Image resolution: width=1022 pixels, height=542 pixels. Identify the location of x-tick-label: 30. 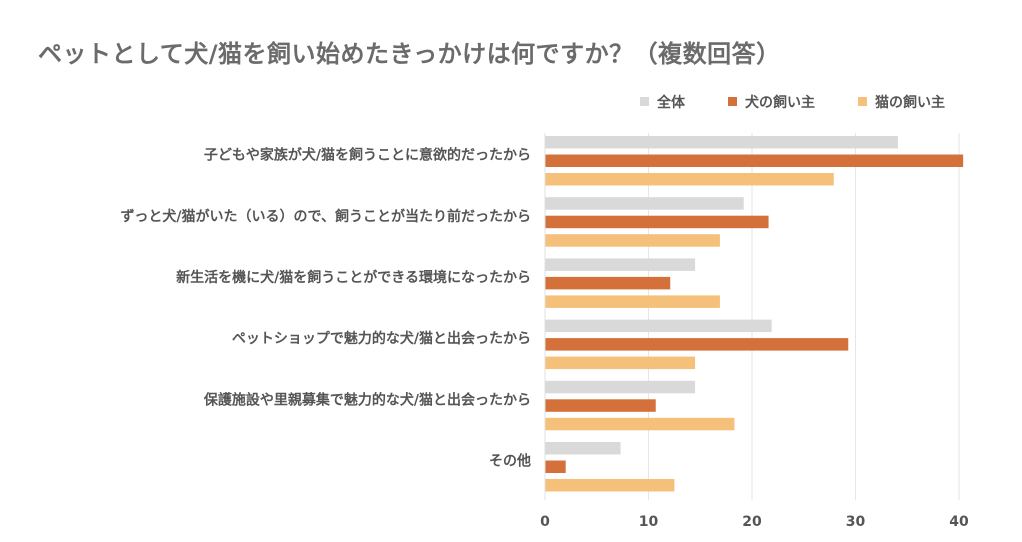
(856, 522).